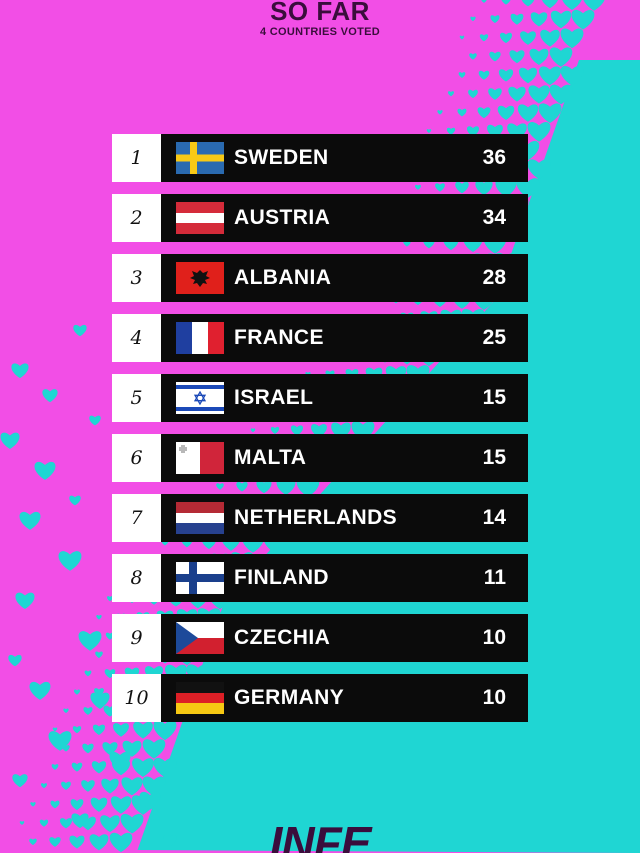  What do you see at coordinates (344, 278) in the screenshot?
I see `country-bar: ALBANIA 28` at bounding box center [344, 278].